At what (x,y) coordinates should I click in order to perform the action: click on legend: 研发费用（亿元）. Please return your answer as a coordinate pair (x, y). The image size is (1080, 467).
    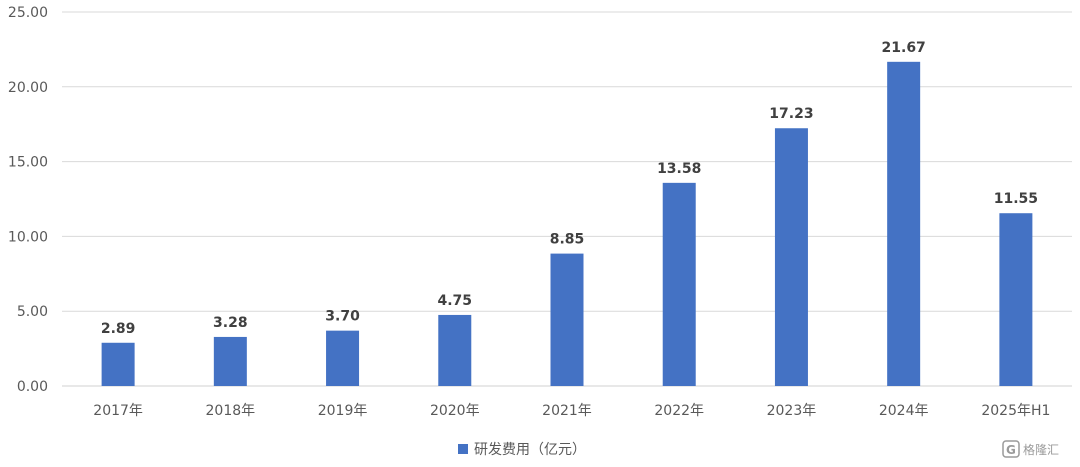
    Looking at the image, I should click on (522, 450).